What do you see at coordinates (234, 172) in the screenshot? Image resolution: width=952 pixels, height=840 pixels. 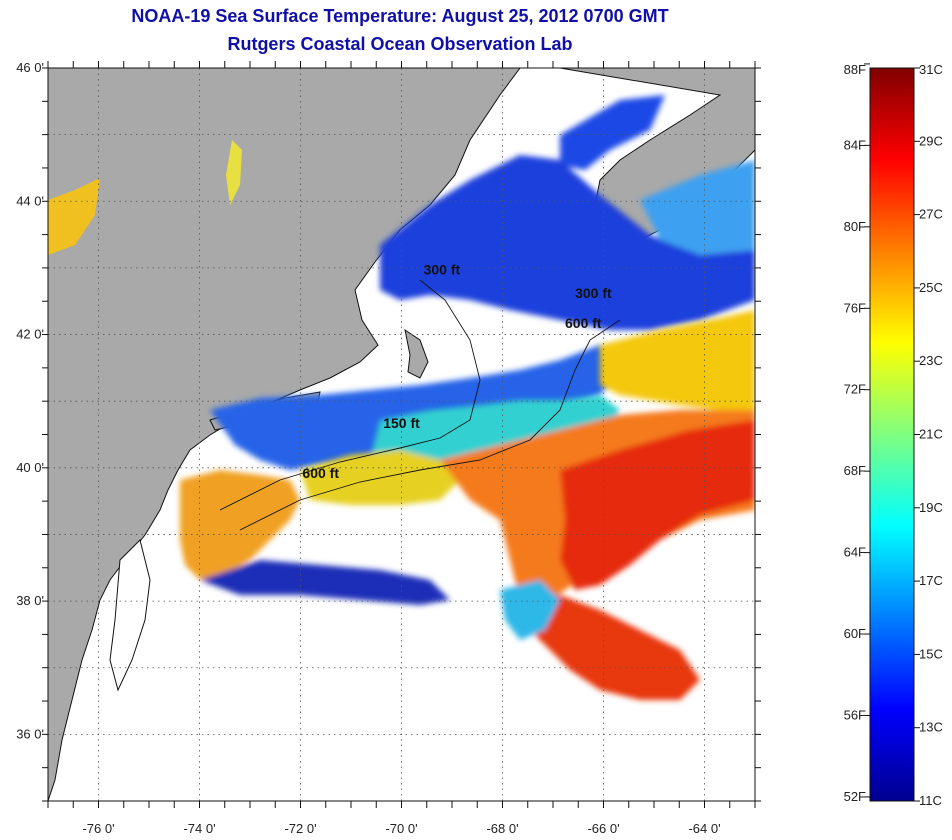 I see `sst-lake-champlain` at bounding box center [234, 172].